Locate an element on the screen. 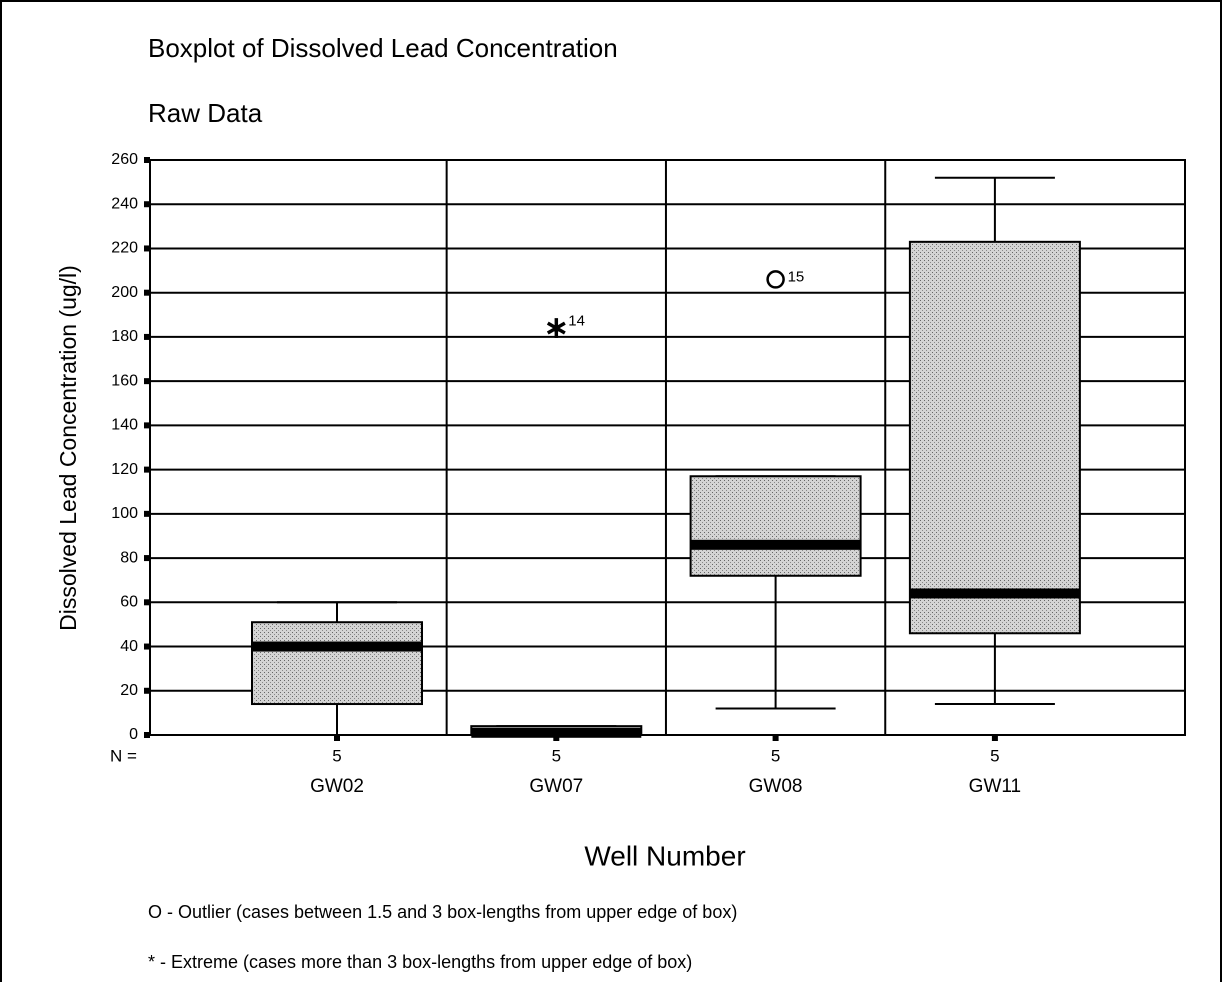  x-tick-label: GW02 is located at coordinates (337, 786).